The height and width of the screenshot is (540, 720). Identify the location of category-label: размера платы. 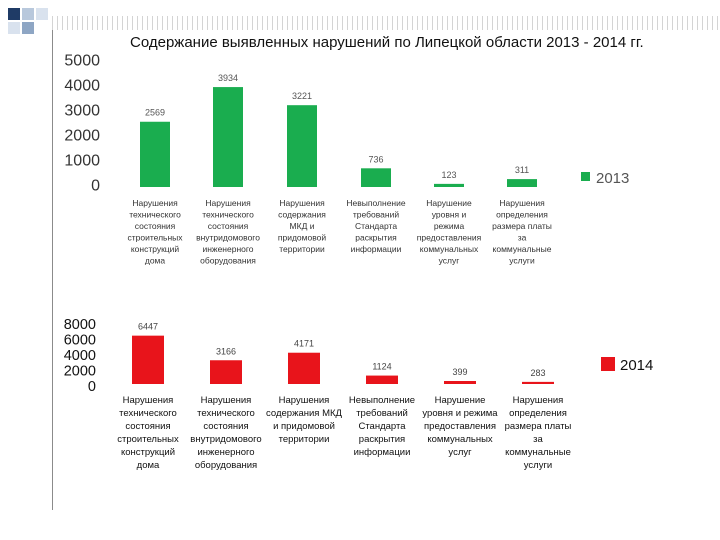
(538, 426).